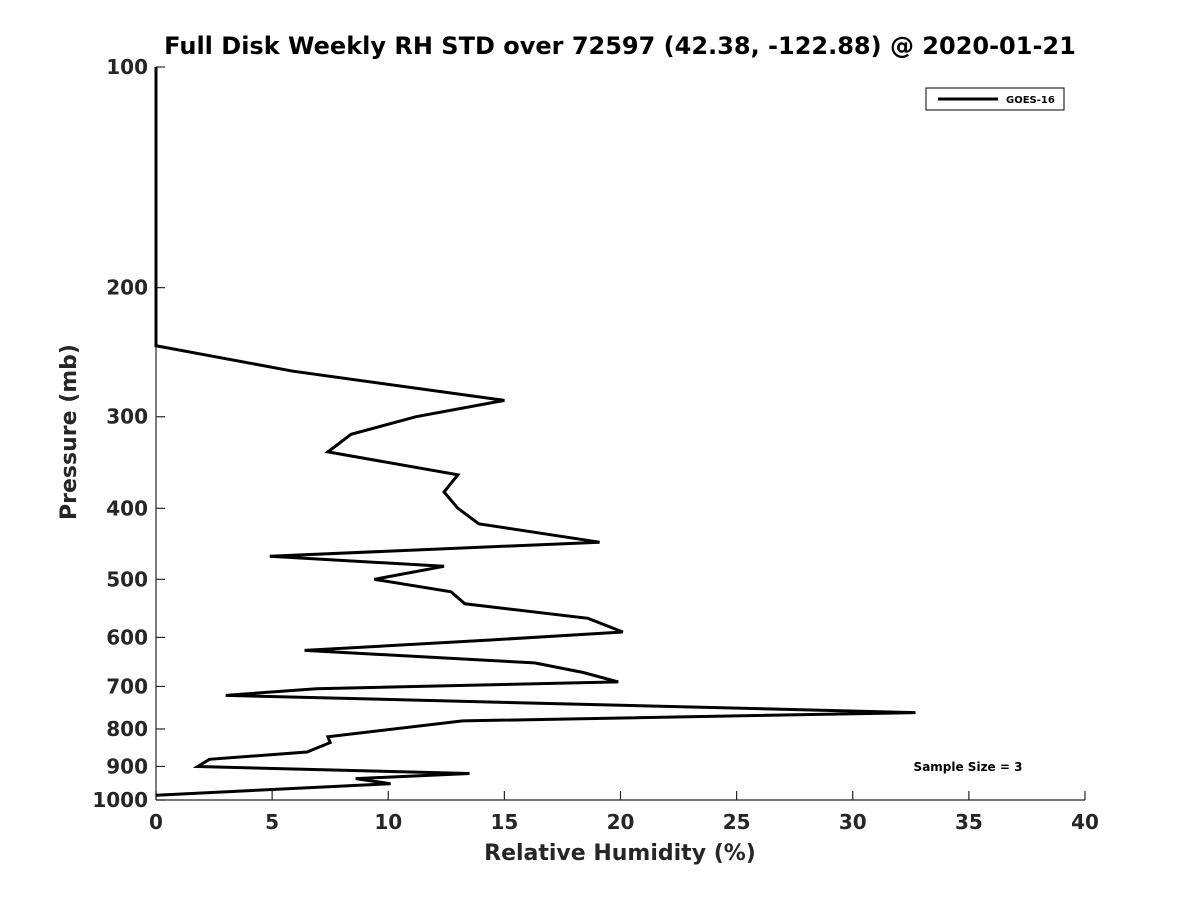  What do you see at coordinates (127, 637) in the screenshot?
I see `y-tick-label: 600` at bounding box center [127, 637].